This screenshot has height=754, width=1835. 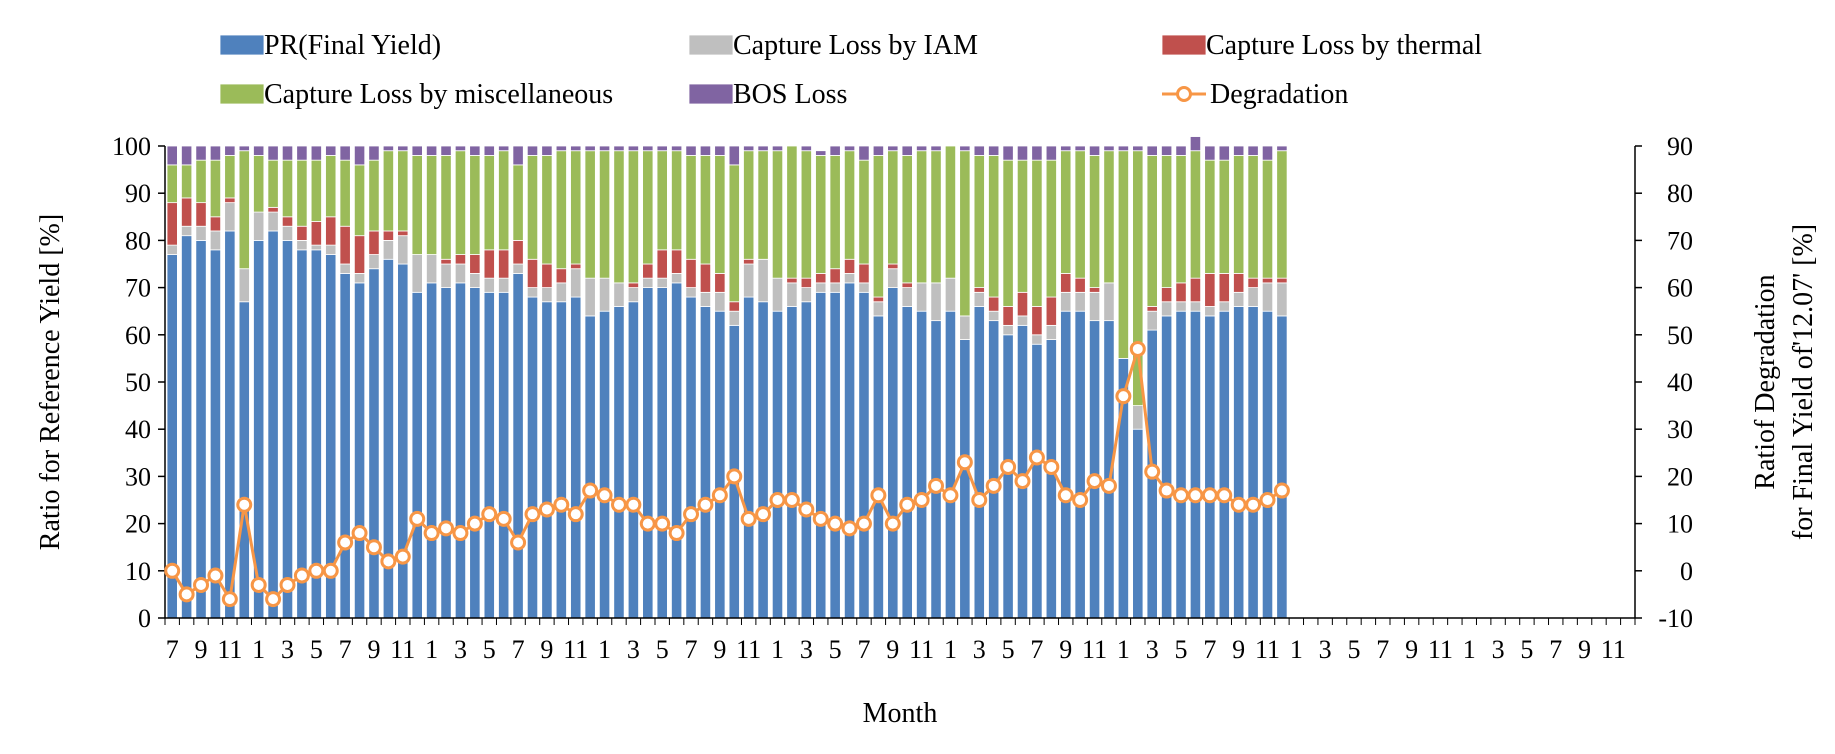 What do you see at coordinates (431, 649) in the screenshot?
I see `x-tick-label: 1` at bounding box center [431, 649].